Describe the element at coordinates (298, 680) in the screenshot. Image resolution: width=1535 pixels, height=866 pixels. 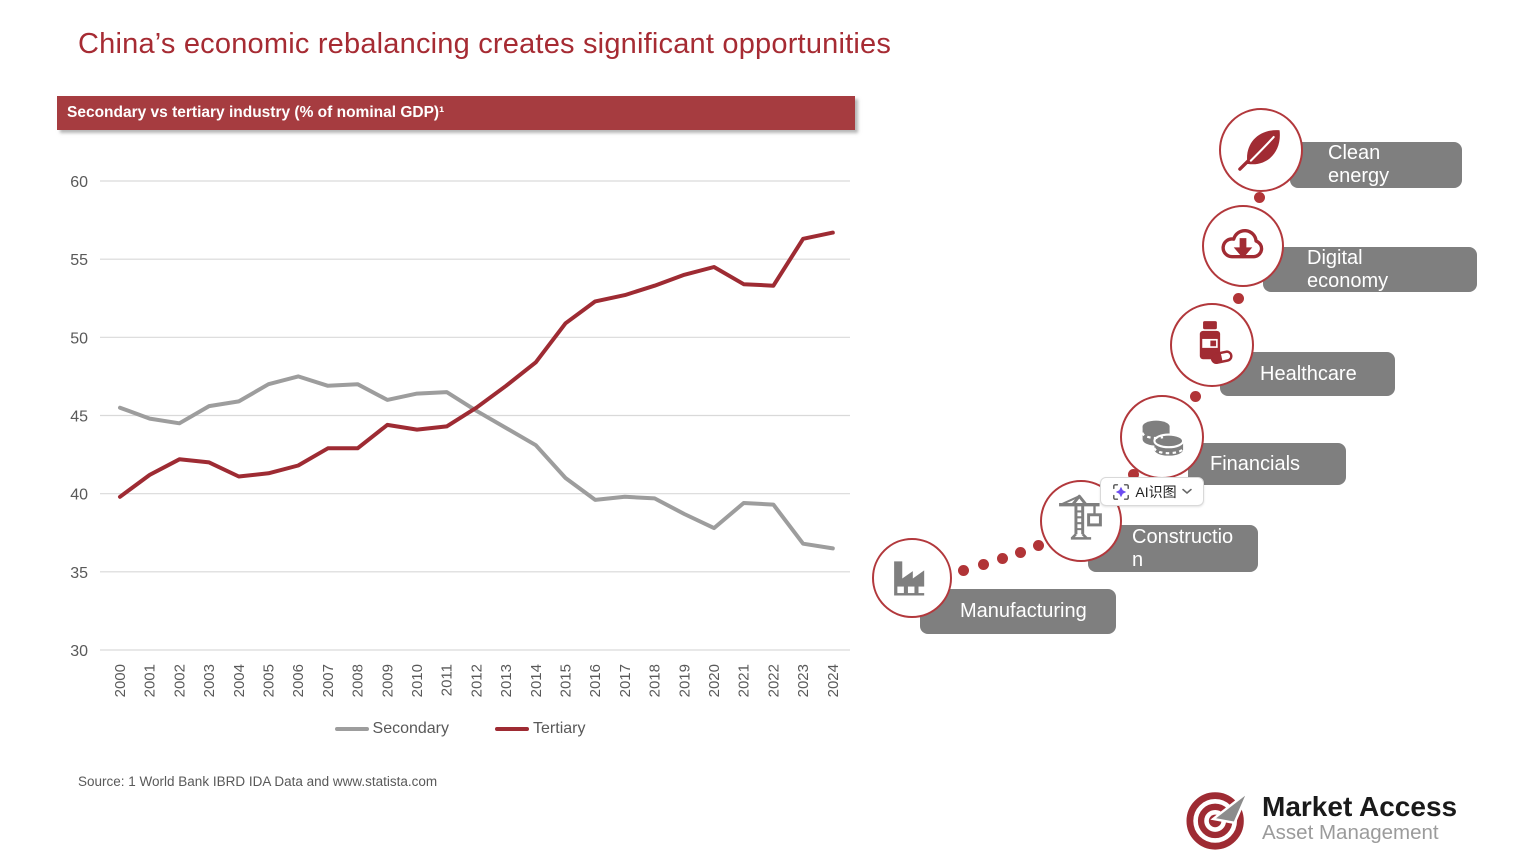
I see `svg-text: 2006` at that location.